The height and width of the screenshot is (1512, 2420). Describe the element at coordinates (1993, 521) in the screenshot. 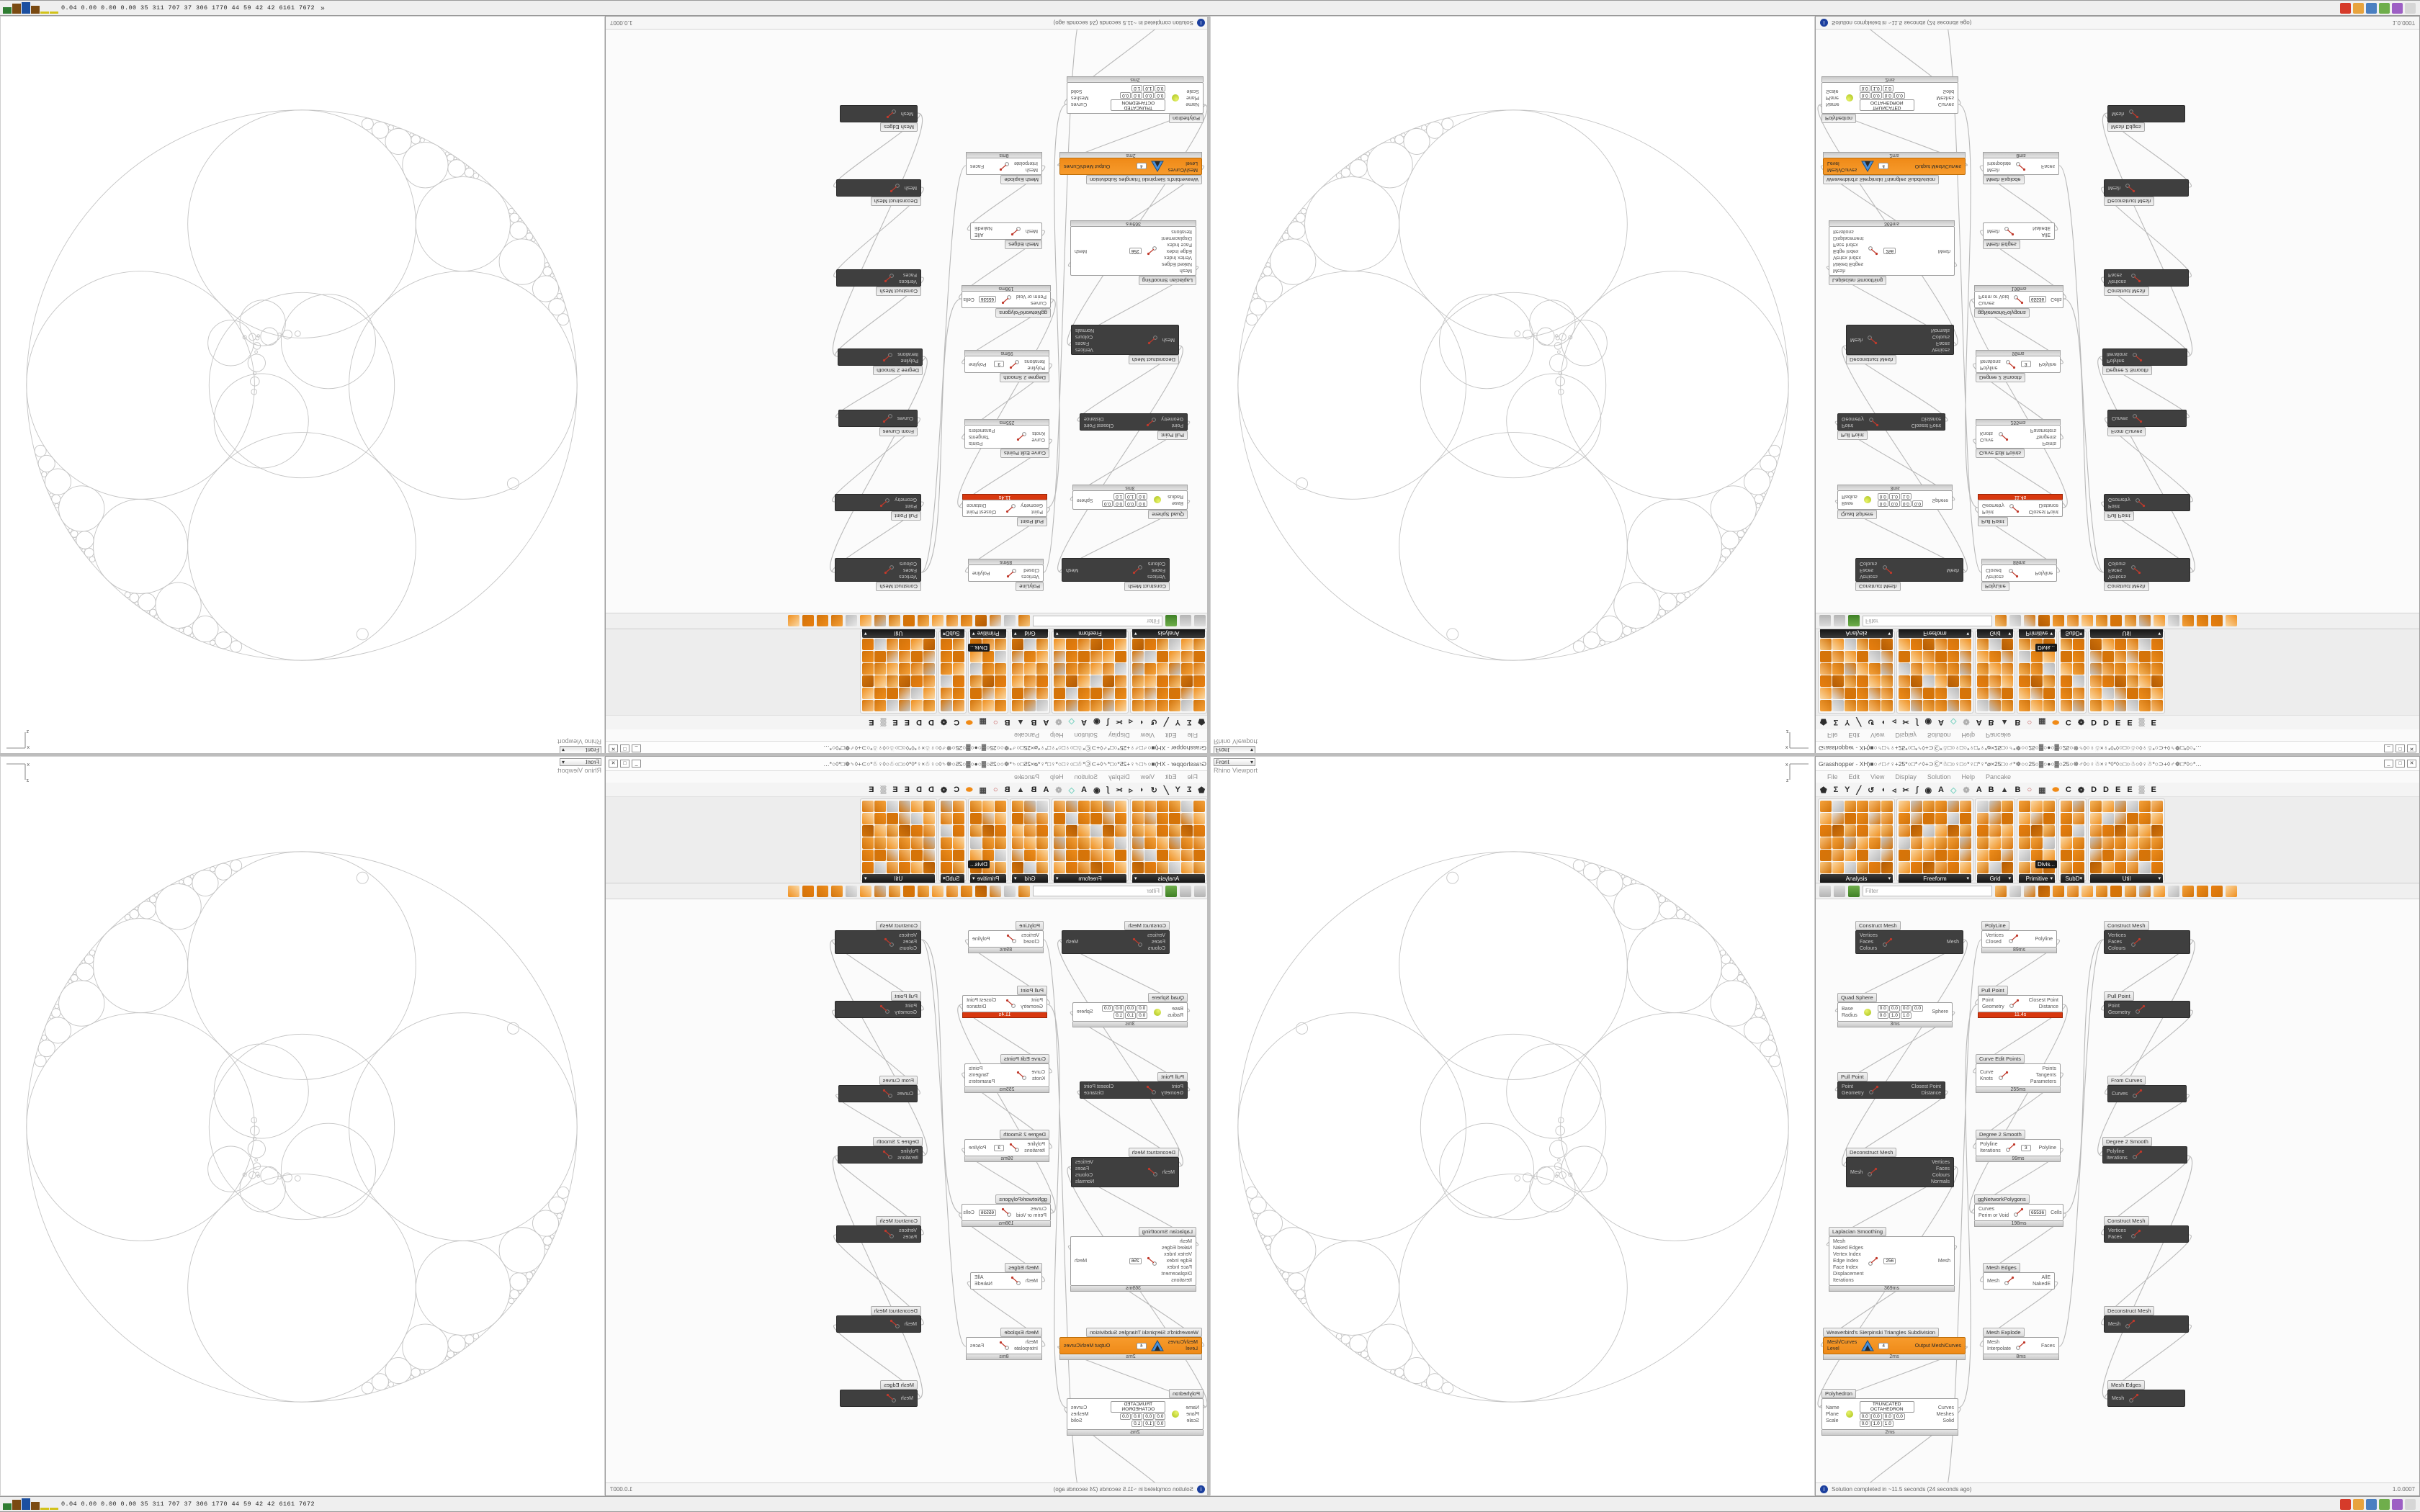

I see `component-name: Pull Point` at that location.